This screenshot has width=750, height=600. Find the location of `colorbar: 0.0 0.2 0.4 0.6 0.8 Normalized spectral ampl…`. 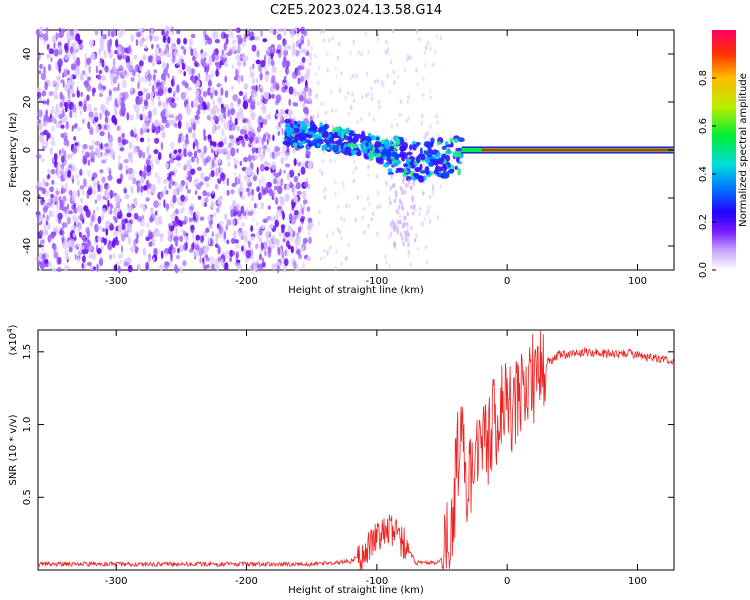

colorbar: 0.0 0.2 0.4 0.6 0.8 Normalized spectral ampl… is located at coordinates (723, 154).